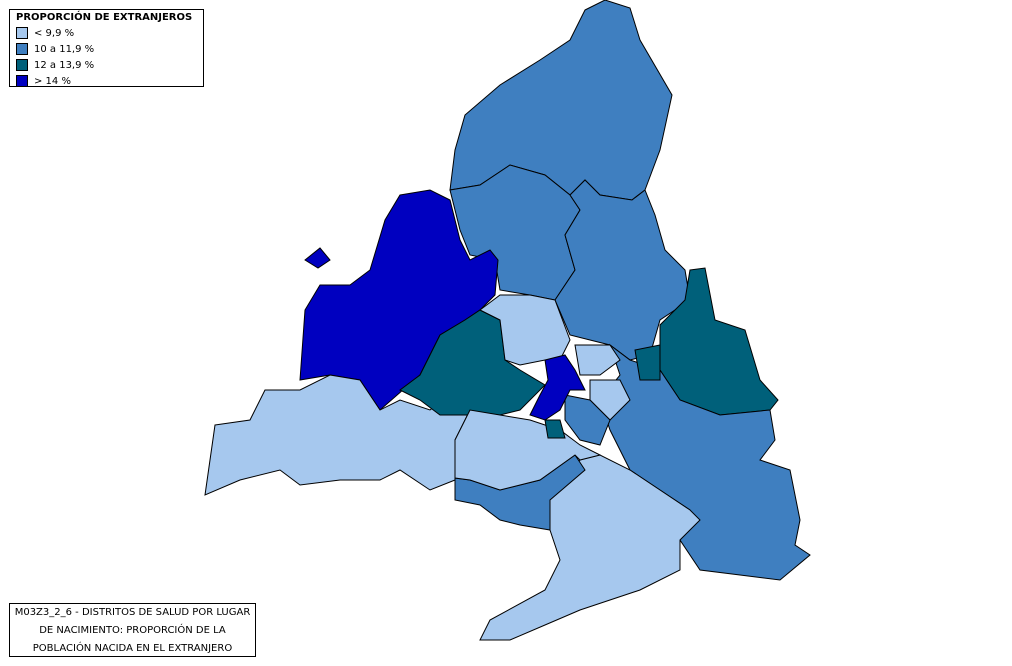 The width and height of the screenshot is (1012, 666). I want to click on legend-item: < 9,9 %, so click(106, 33).